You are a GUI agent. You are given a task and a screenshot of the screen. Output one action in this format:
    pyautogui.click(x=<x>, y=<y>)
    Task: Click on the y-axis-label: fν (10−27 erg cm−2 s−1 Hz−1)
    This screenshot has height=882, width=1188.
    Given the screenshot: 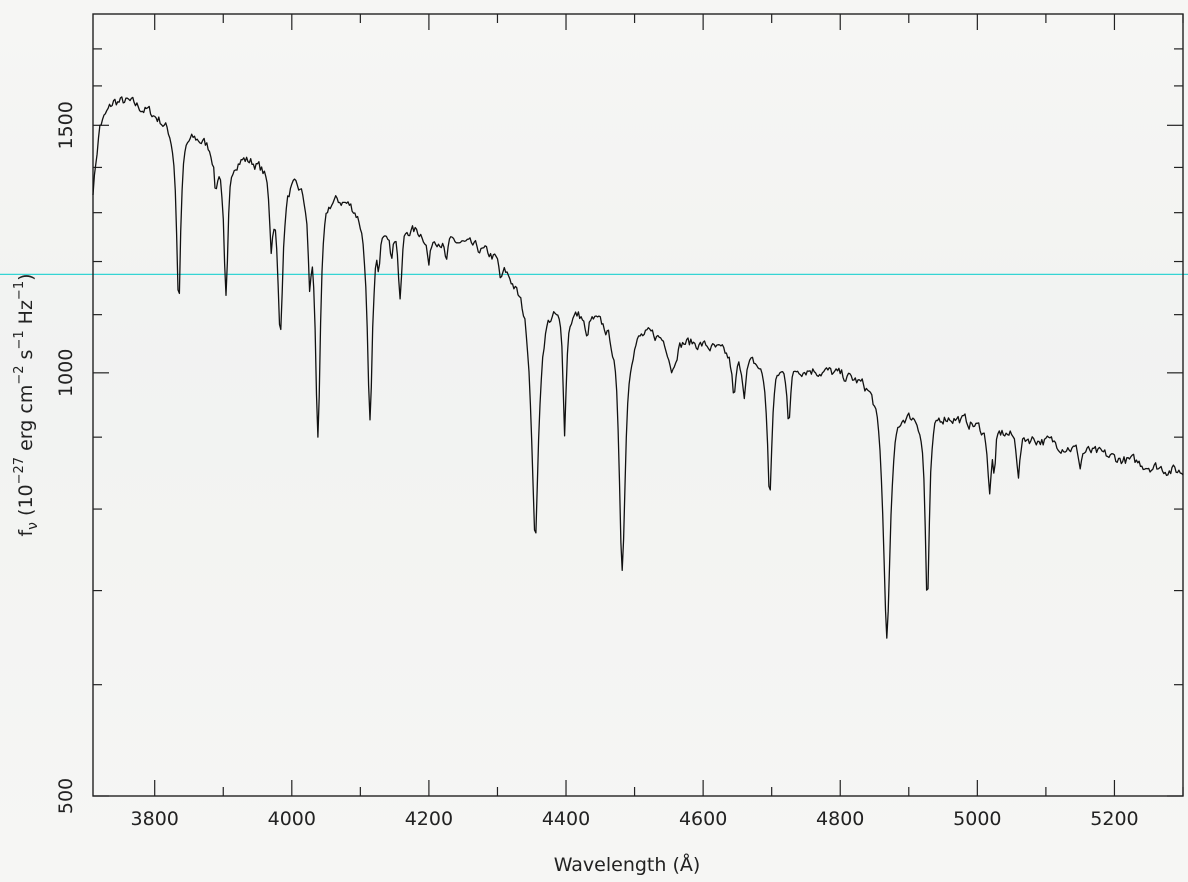 What is the action you would take?
    pyautogui.click(x=26, y=404)
    